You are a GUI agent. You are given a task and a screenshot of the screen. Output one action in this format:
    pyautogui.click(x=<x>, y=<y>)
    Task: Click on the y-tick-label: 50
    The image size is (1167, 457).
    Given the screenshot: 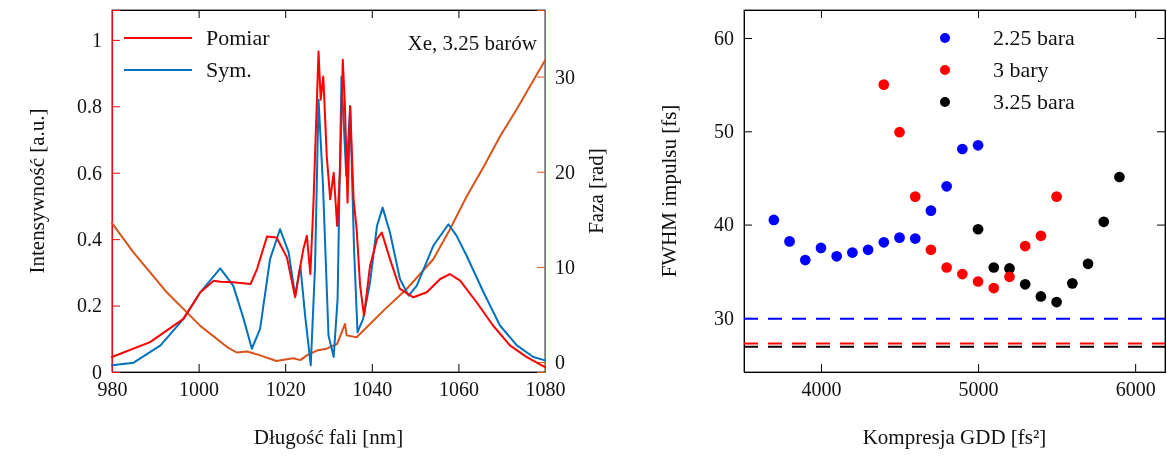 What is the action you would take?
    pyautogui.click(x=724, y=131)
    